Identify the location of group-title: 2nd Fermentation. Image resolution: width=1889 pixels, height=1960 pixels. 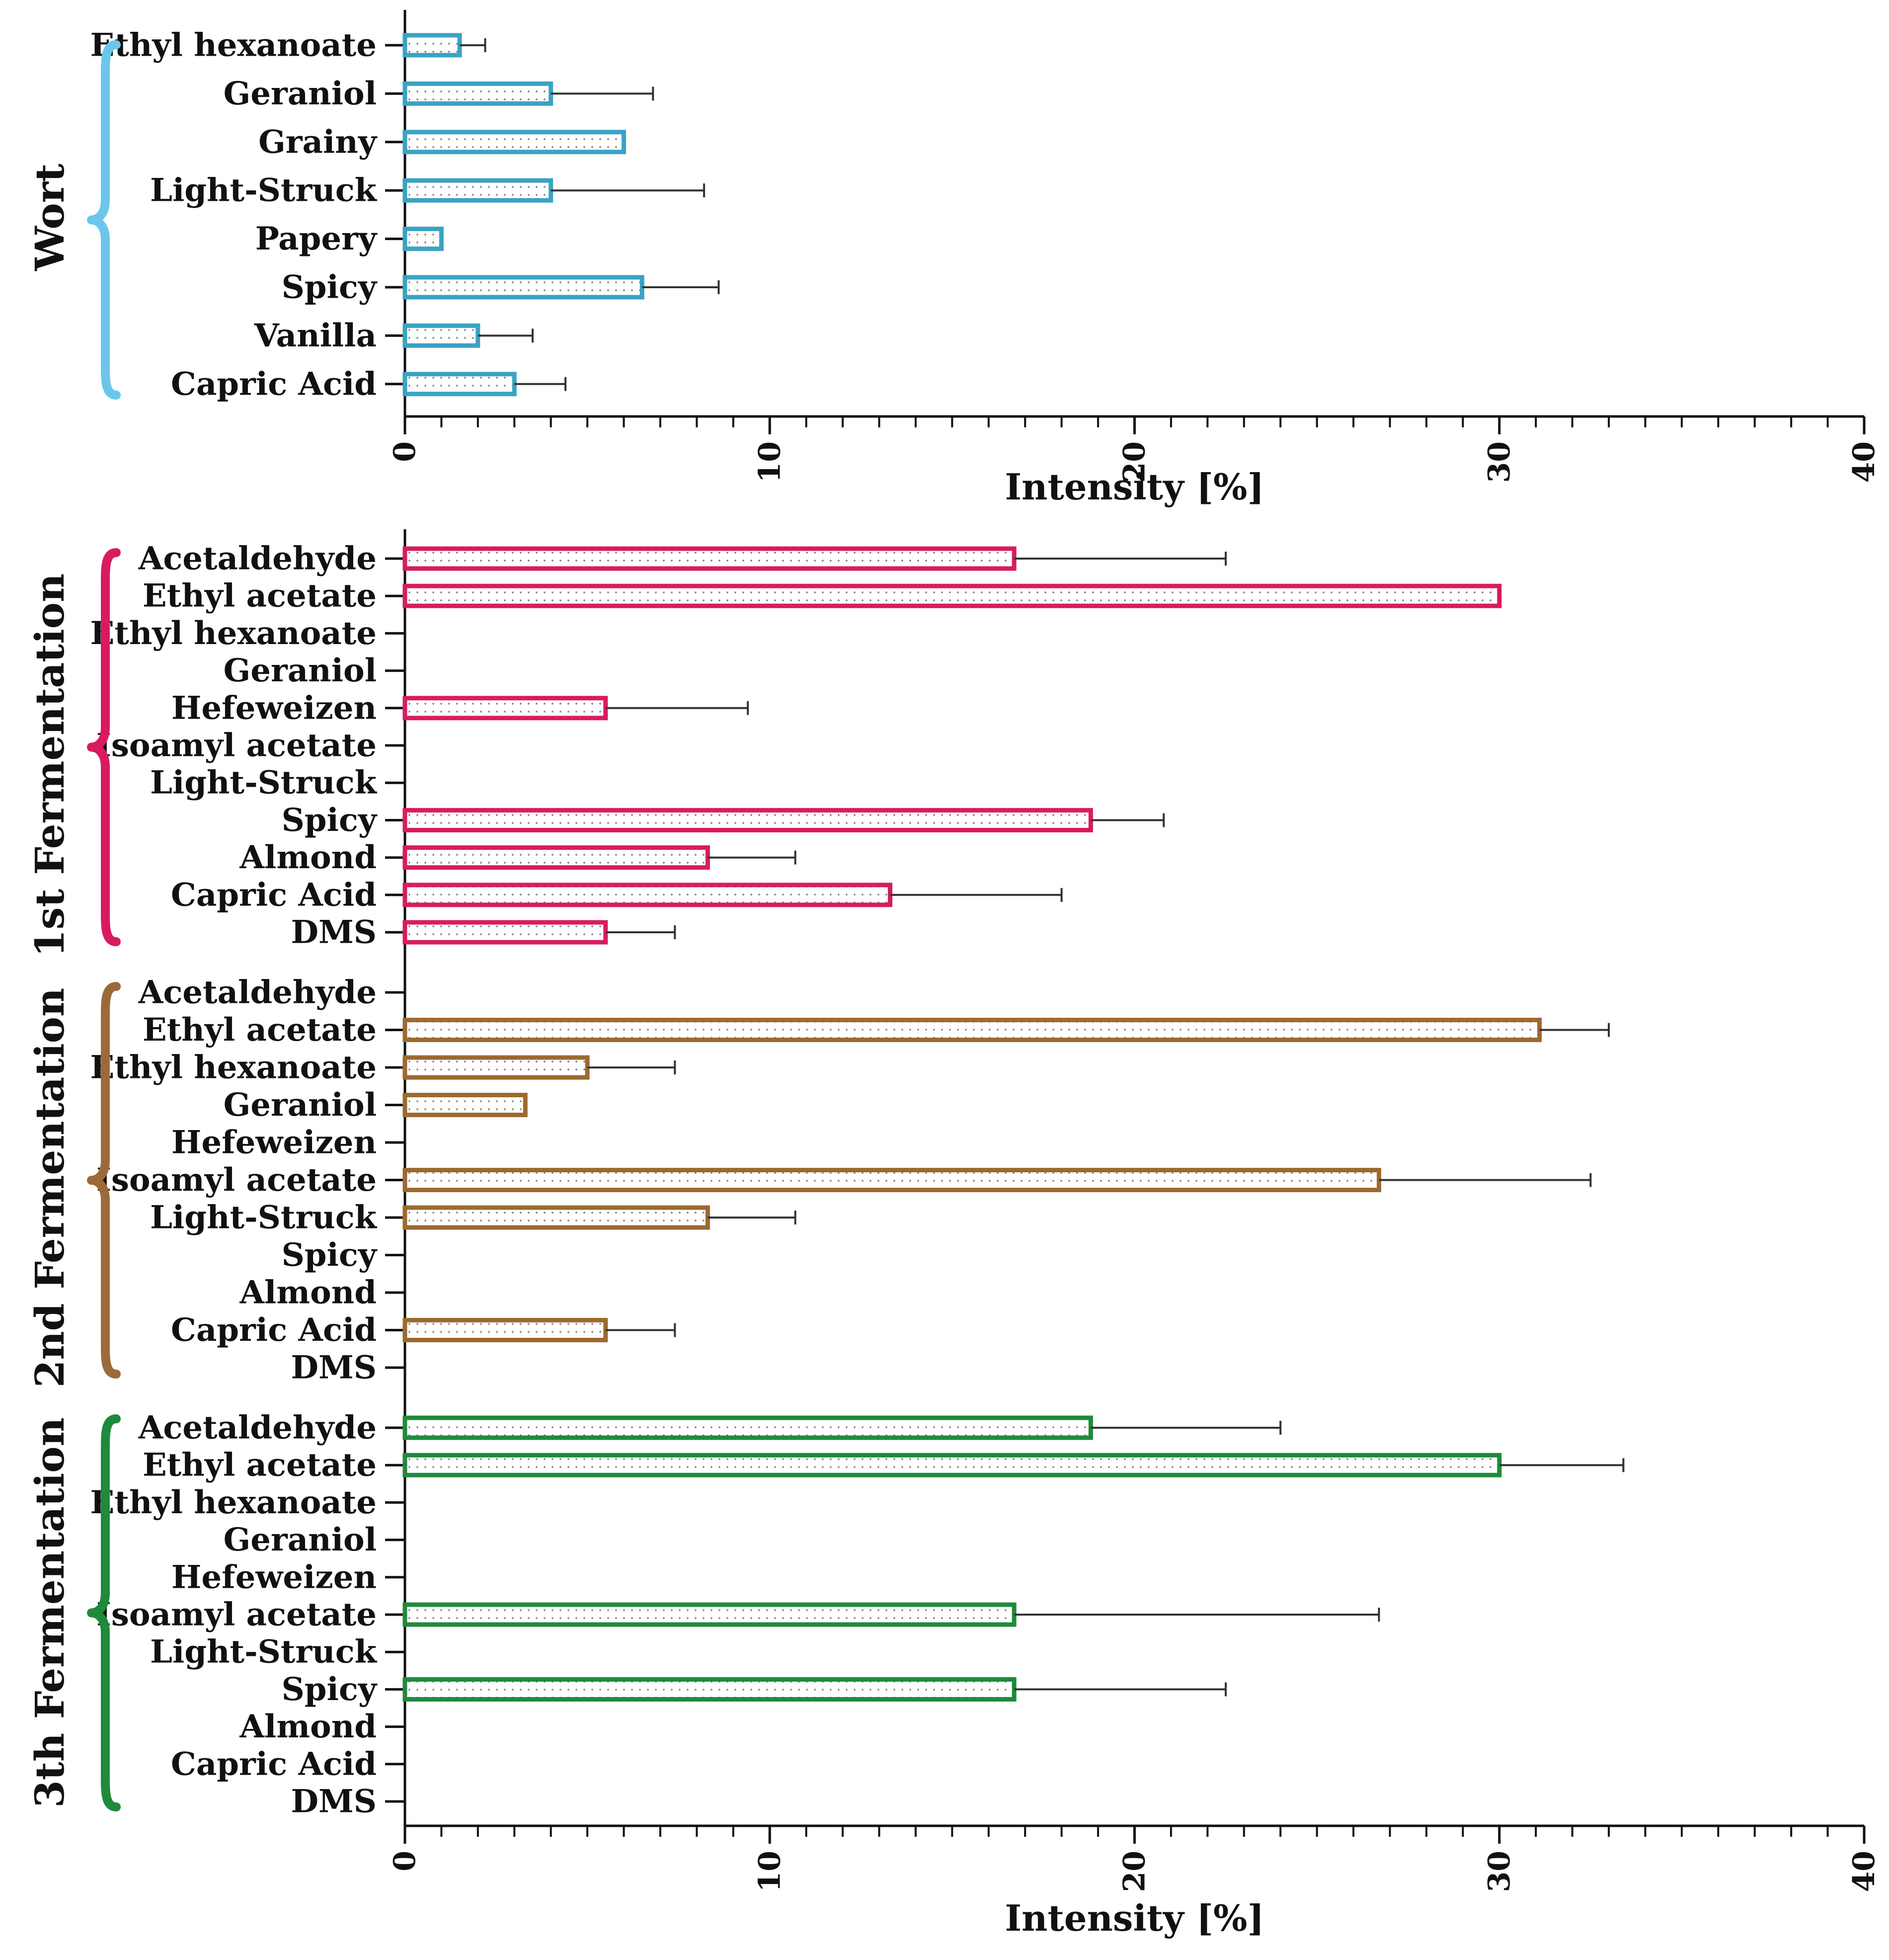
(49, 1188).